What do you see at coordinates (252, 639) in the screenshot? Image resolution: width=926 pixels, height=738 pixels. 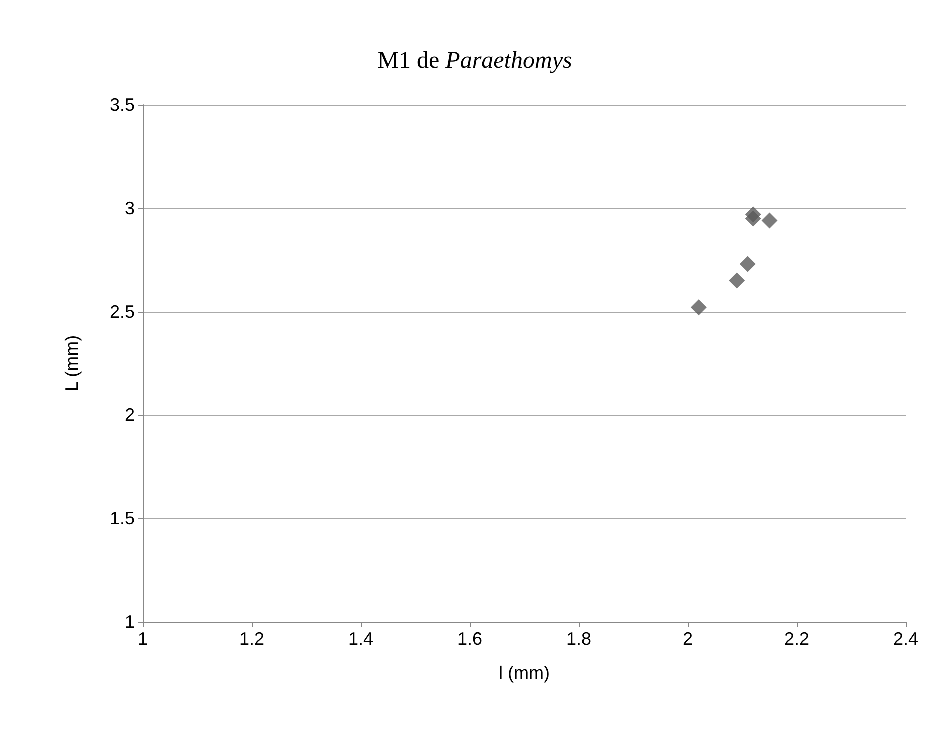 I see `x-tick-label: 1.2` at bounding box center [252, 639].